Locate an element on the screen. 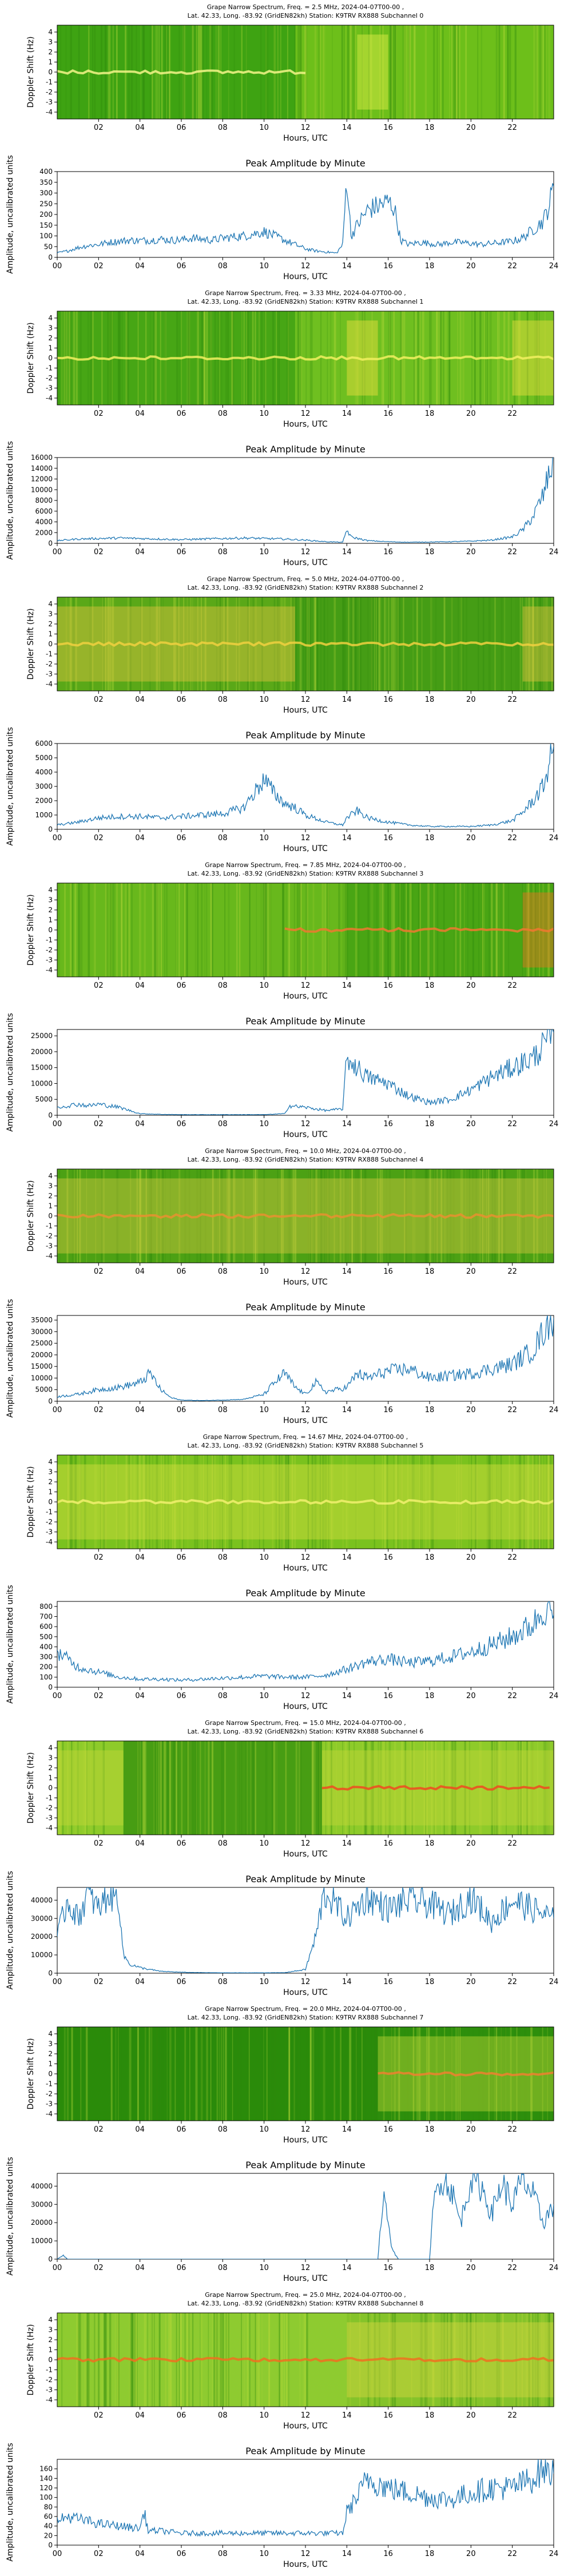 This screenshot has height=2576, width=572. doppler-tick-label: 4 is located at coordinates (50, 1176).